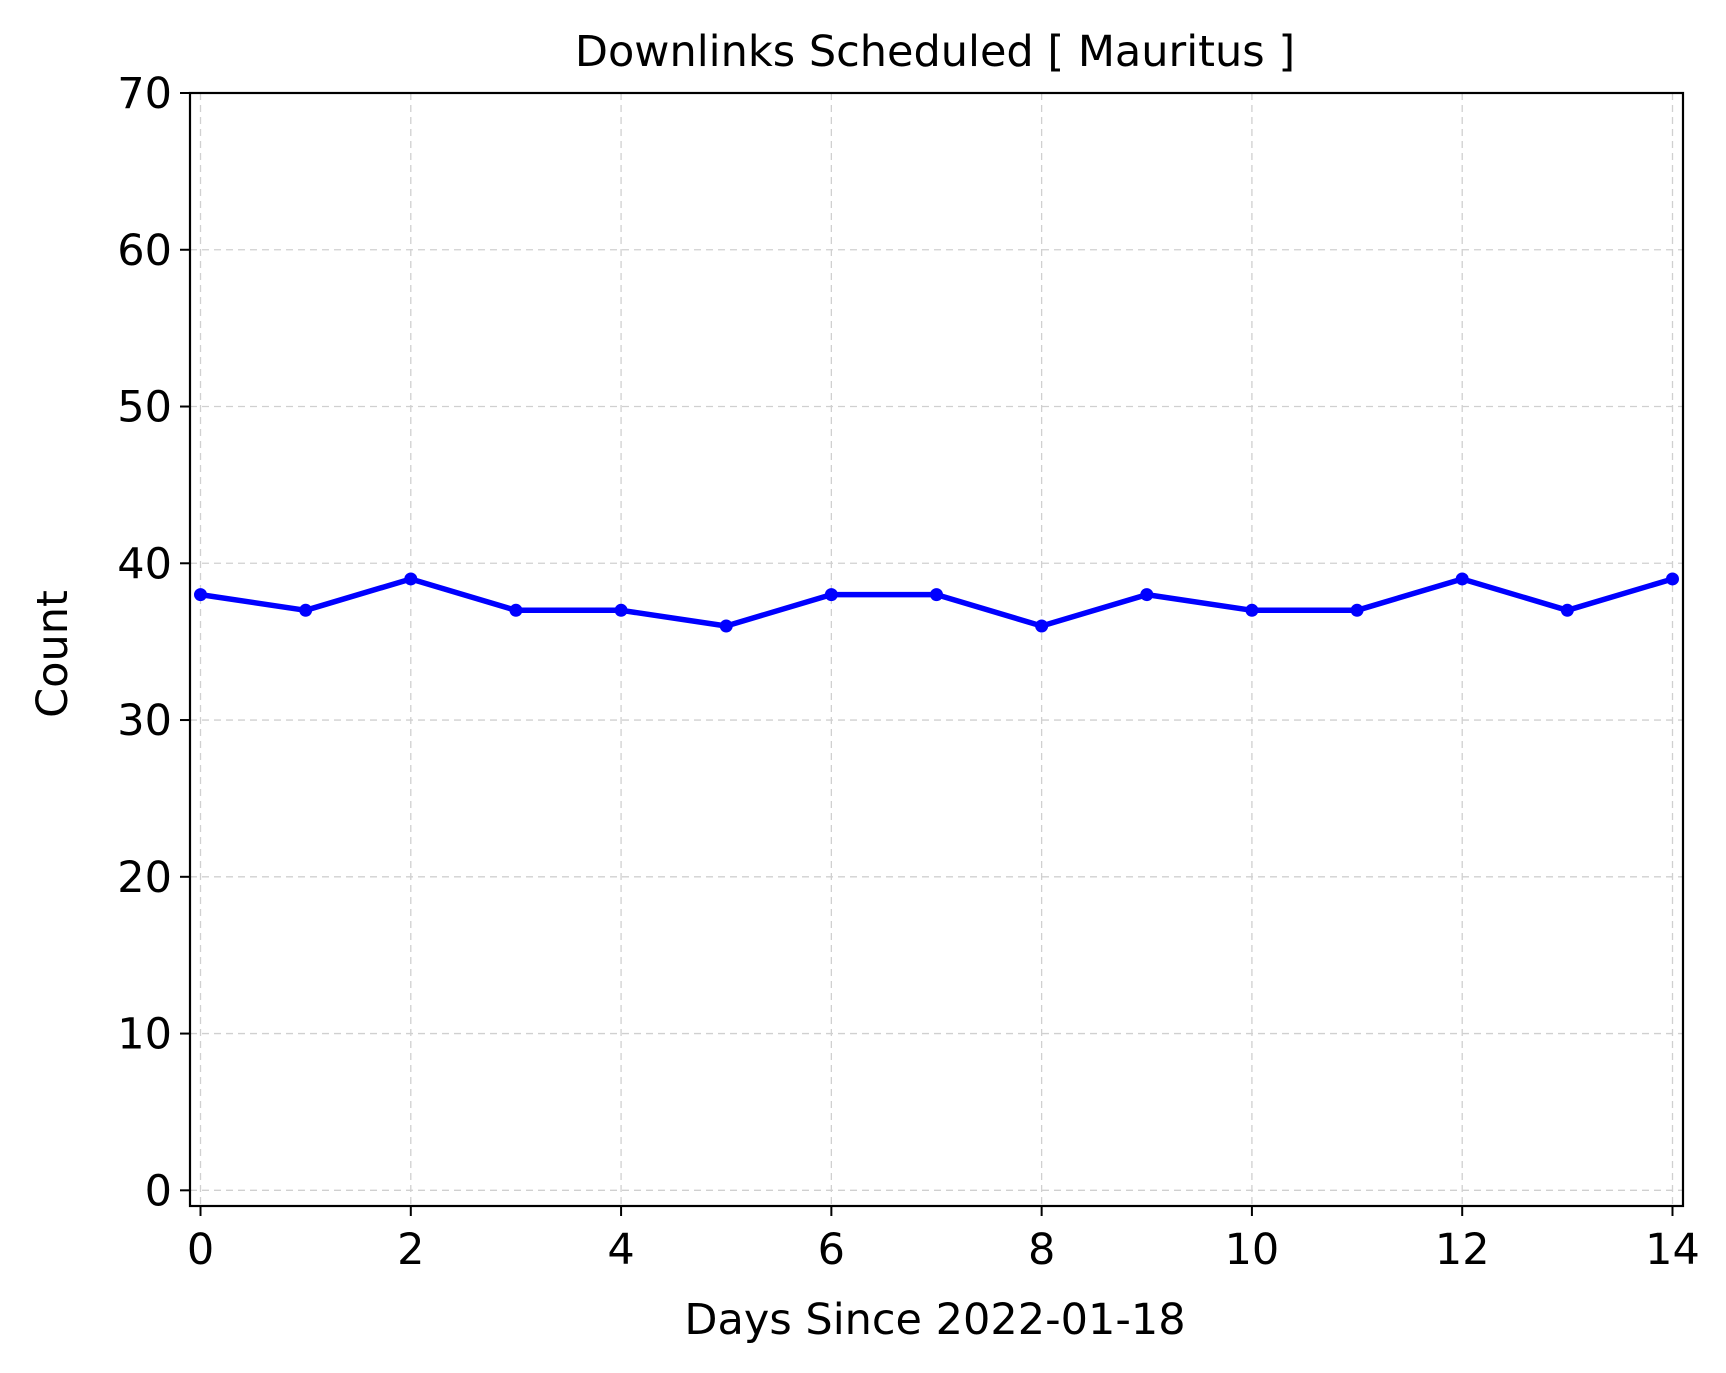 This screenshot has height=1373, width=1726. I want to click on y-tick-label: 70, so click(144, 94).